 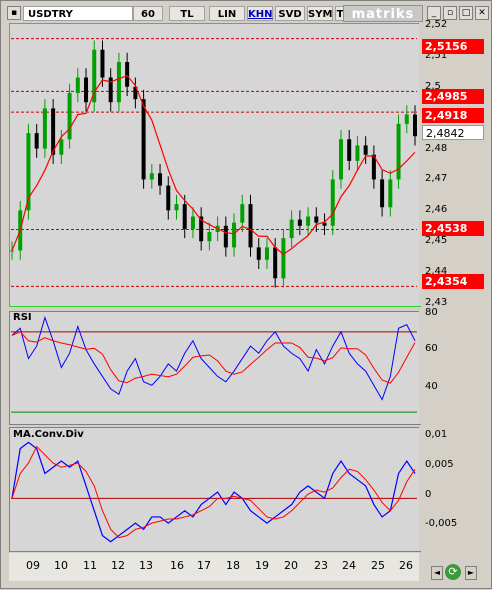 I want to click on price-tick: 2,45, so click(x=436, y=241).